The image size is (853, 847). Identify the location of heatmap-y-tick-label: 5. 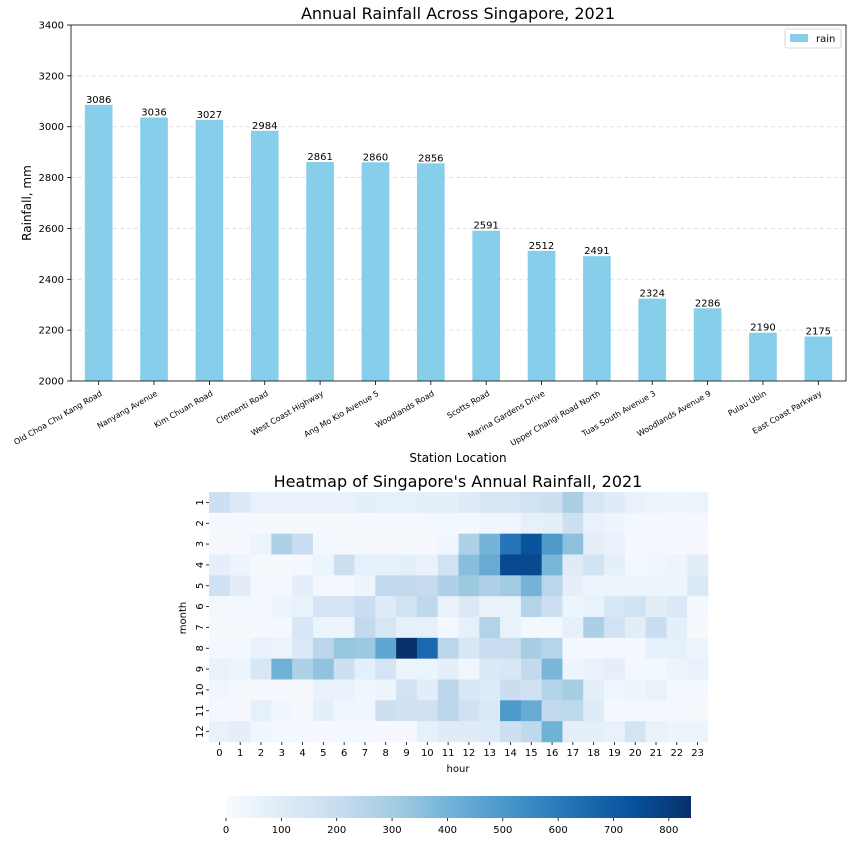
(200, 586).